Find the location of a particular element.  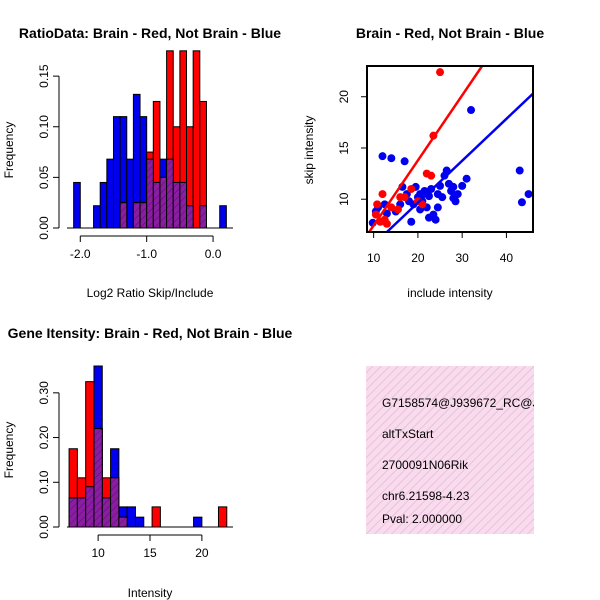

ratio-hist-xlabel: Log2 Ratio Skip/Include is located at coordinates (150, 293).